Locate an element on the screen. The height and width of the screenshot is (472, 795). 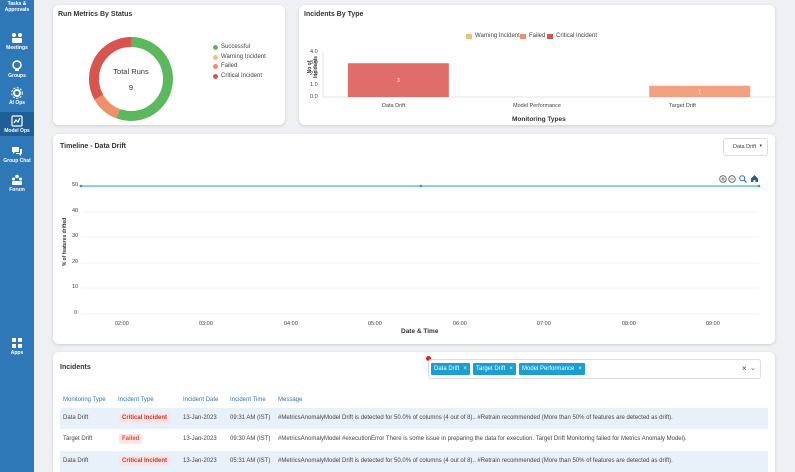
tag-label: Target Drift is located at coordinates (491, 369).